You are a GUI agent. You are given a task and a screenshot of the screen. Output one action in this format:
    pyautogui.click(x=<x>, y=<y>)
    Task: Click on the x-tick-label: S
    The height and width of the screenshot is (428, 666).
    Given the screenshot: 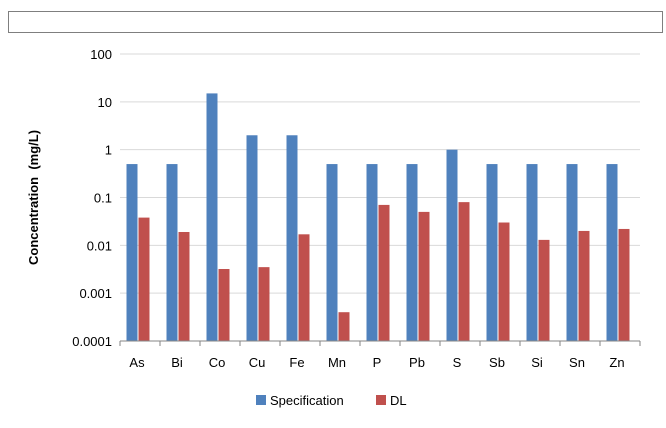 What is the action you would take?
    pyautogui.click(x=457, y=362)
    